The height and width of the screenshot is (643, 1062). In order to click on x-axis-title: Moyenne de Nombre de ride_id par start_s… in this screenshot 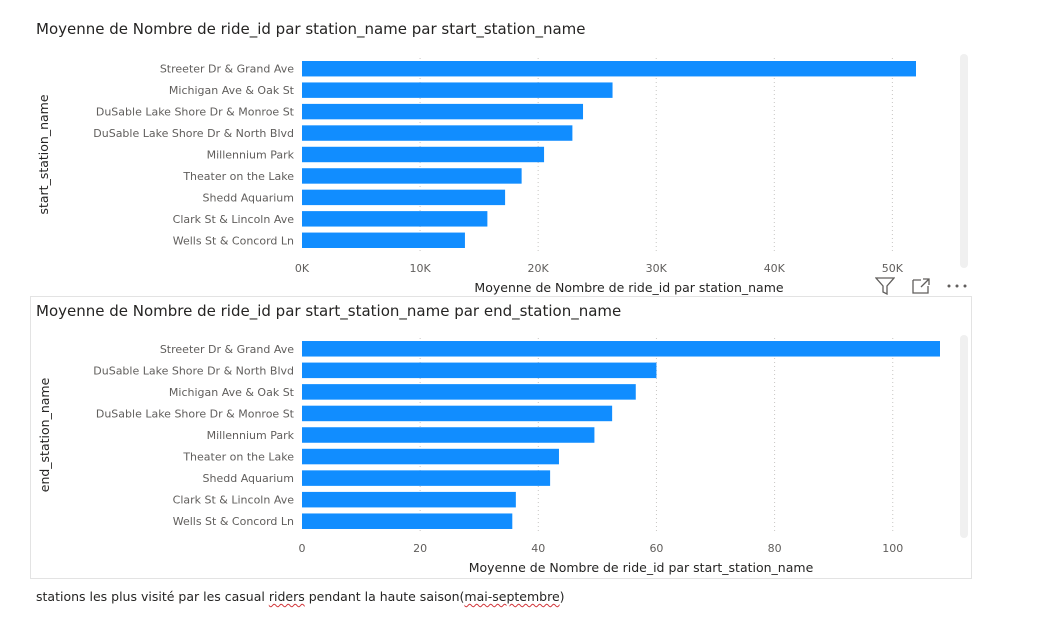, I will do `click(641, 567)`.